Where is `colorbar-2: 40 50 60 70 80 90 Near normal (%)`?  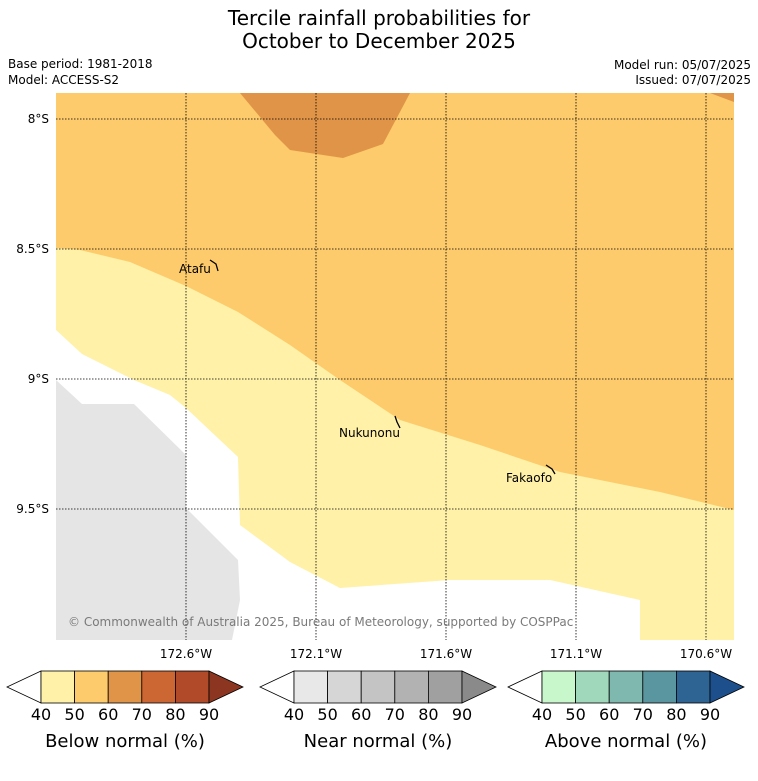
colorbar-2: 40 50 60 70 80 90 Near normal (%) is located at coordinates (378, 711).